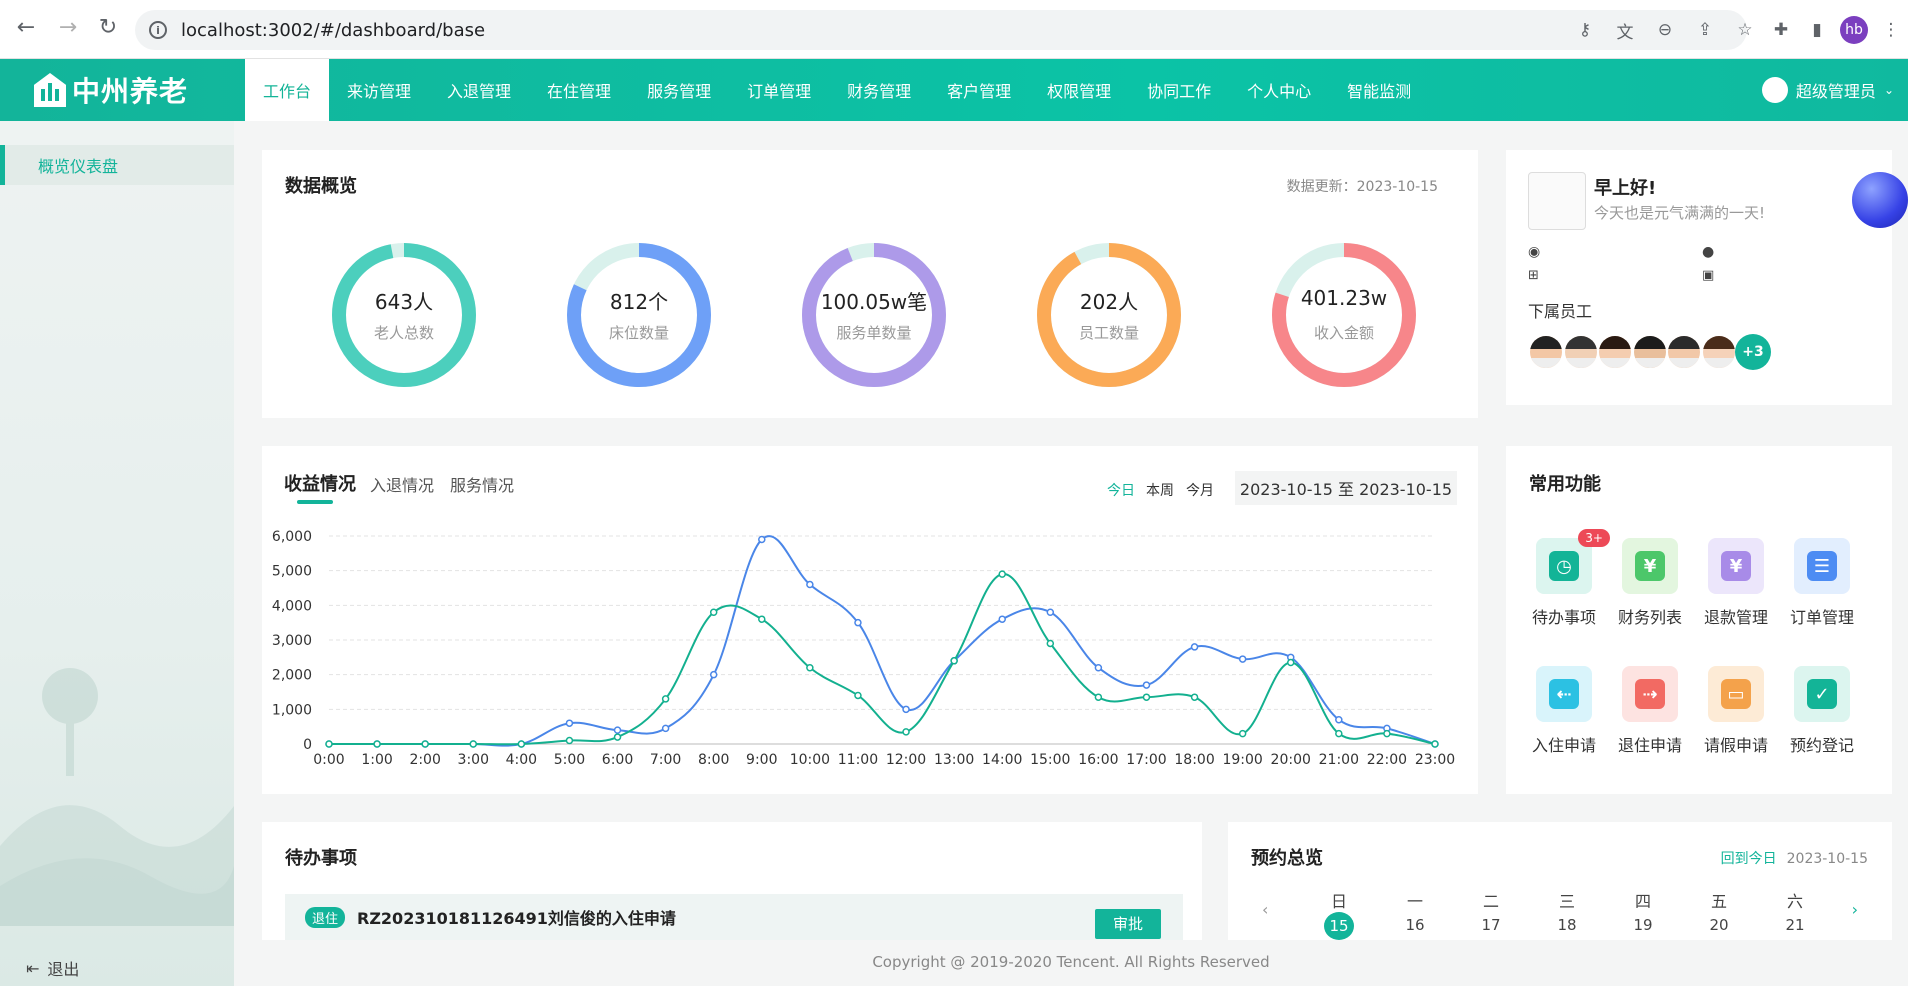 The height and width of the screenshot is (986, 1908). Describe the element at coordinates (1854, 909) in the screenshot. I see `calendar-next-icon: ›` at that location.